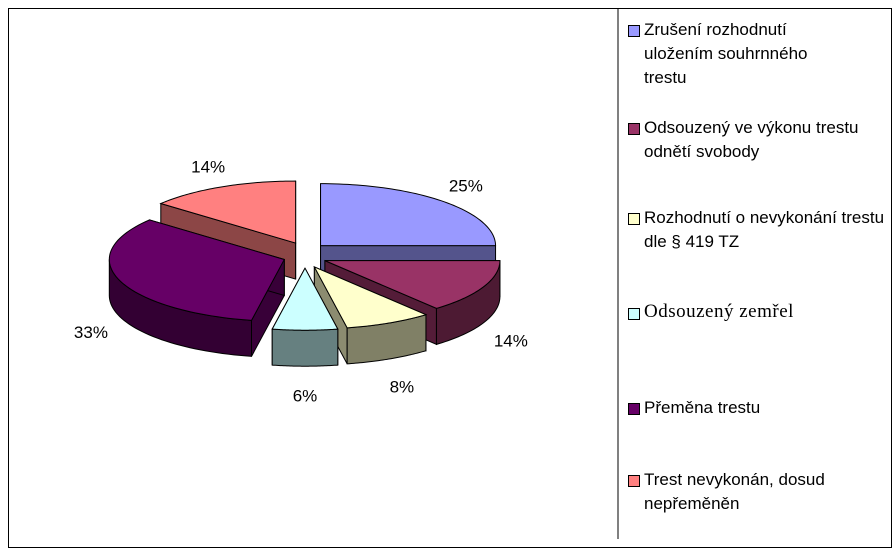 This screenshot has height=548, width=894. I want to click on data-label: 6%, so click(305, 396).